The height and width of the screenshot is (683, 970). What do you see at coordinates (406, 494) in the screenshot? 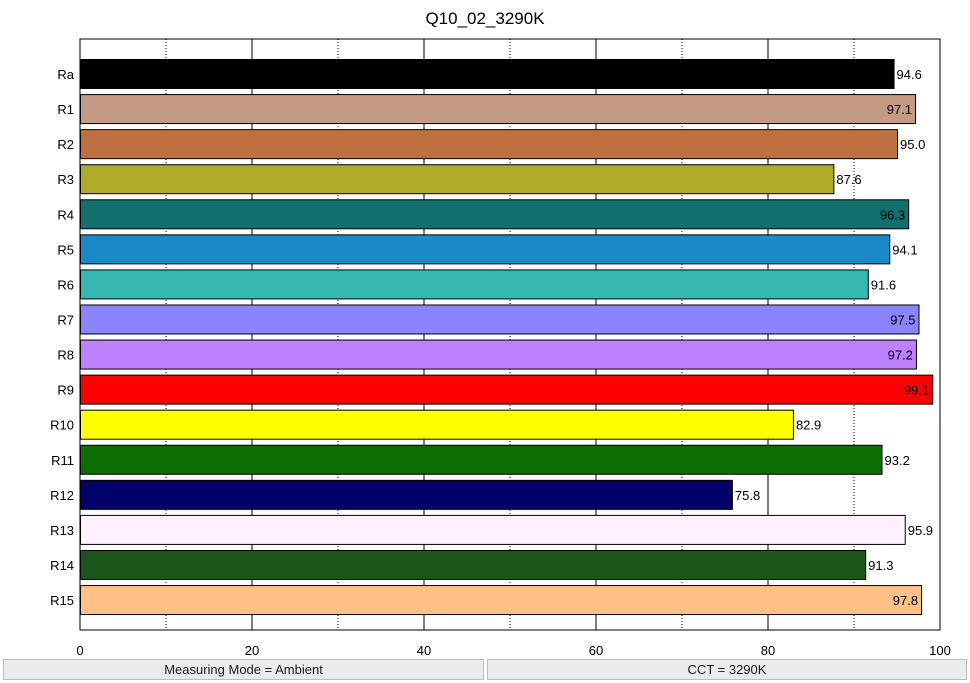
I see `bar-r12` at bounding box center [406, 494].